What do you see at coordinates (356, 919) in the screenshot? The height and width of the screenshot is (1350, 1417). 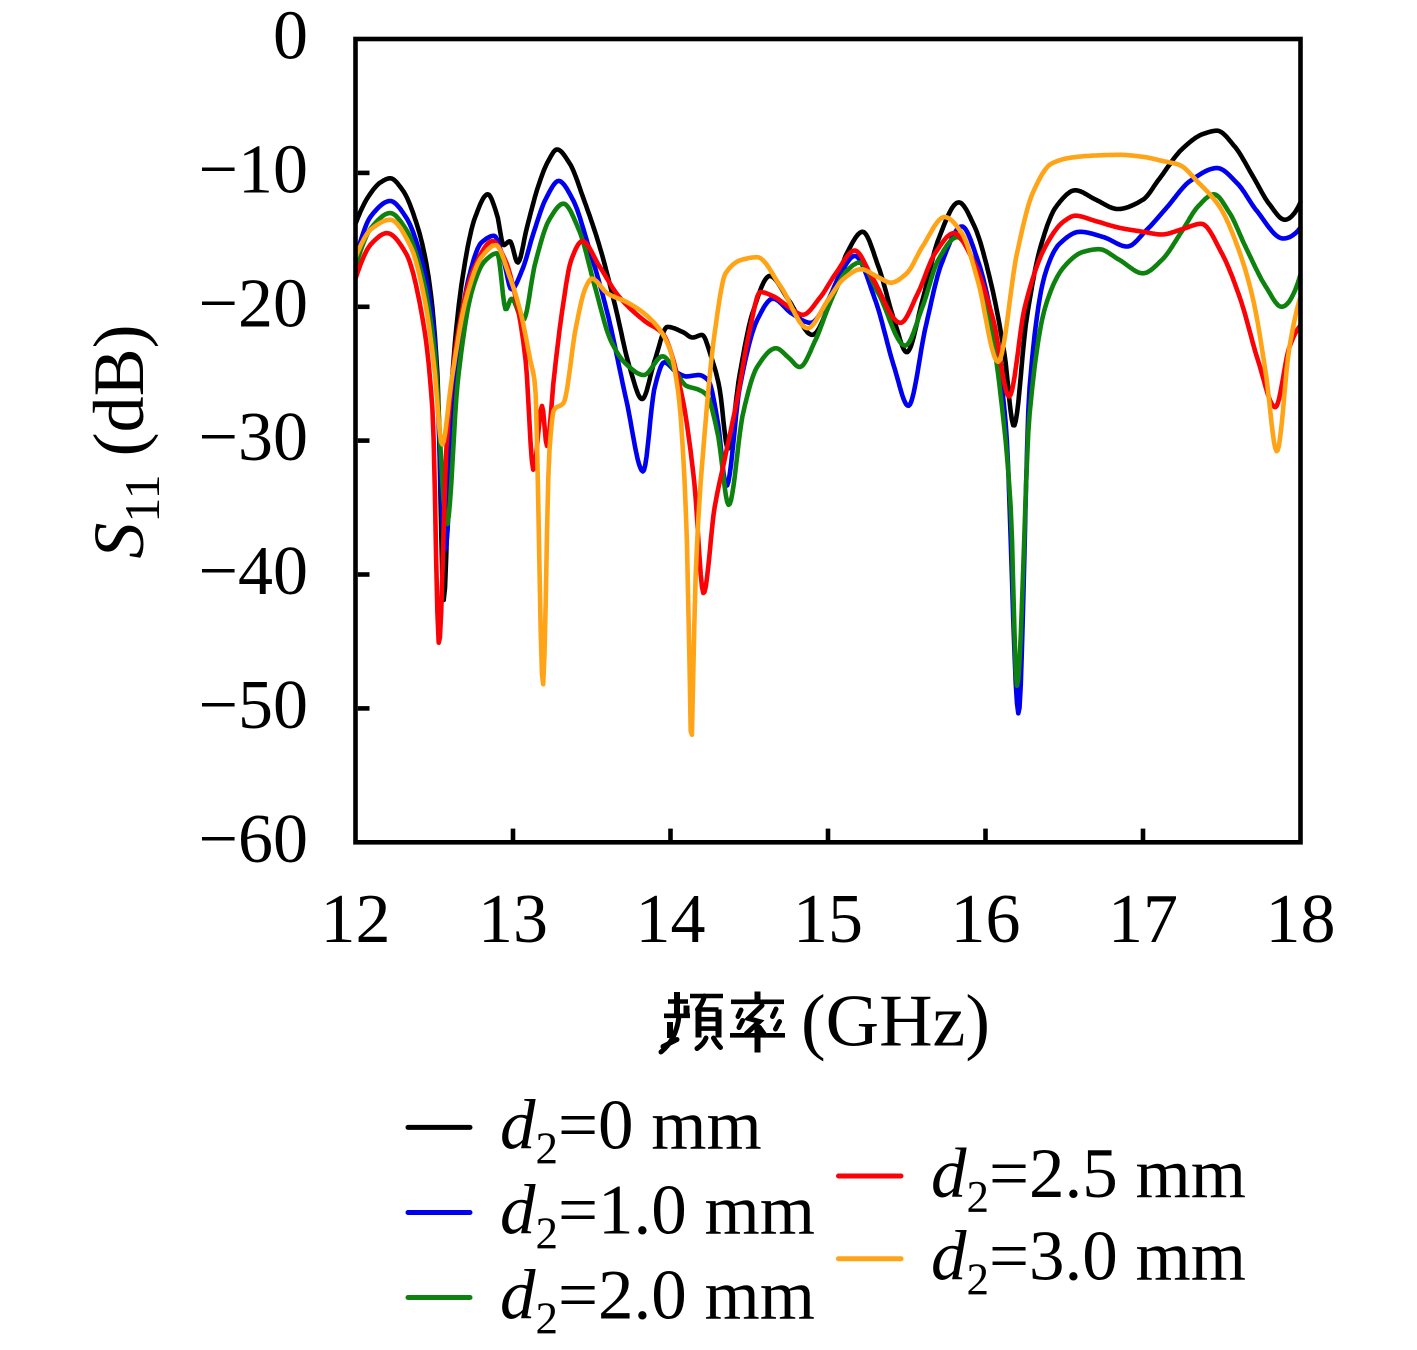 I see `svg-text: 12` at bounding box center [356, 919].